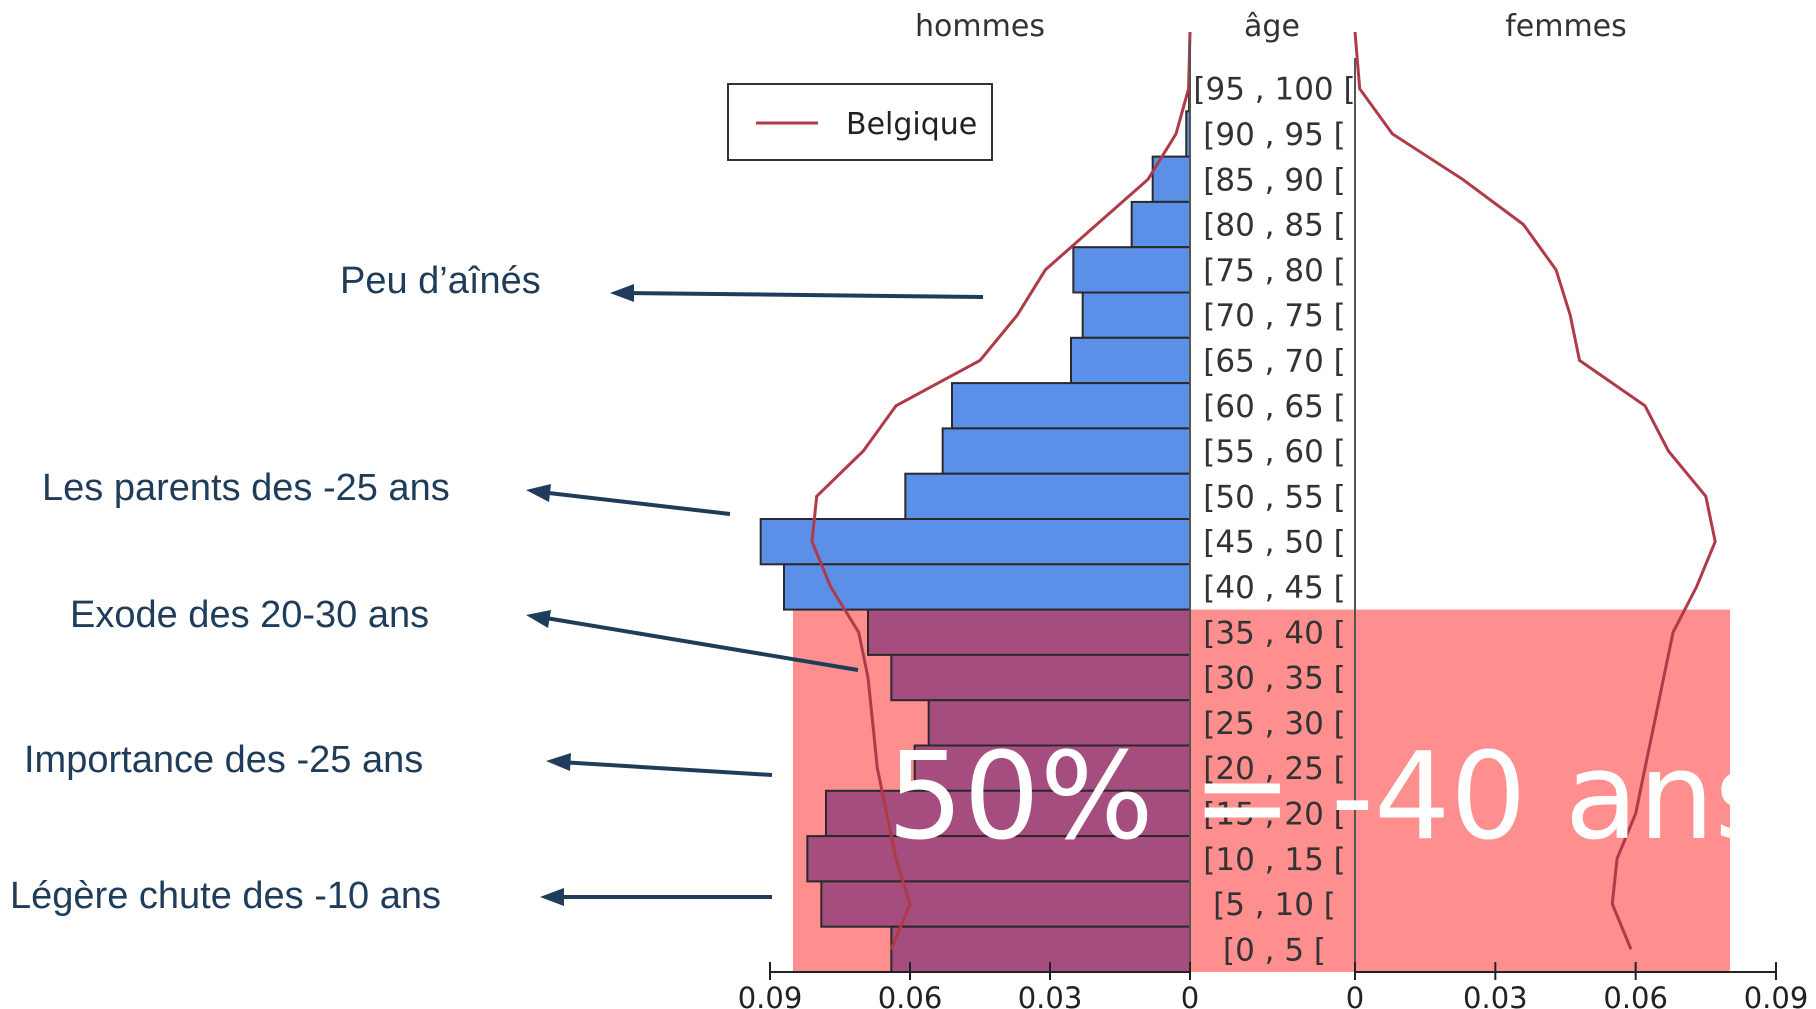 The height and width of the screenshot is (1009, 1816). I want to click on annotation-chute: Légère chute des -10 ans, so click(225, 896).